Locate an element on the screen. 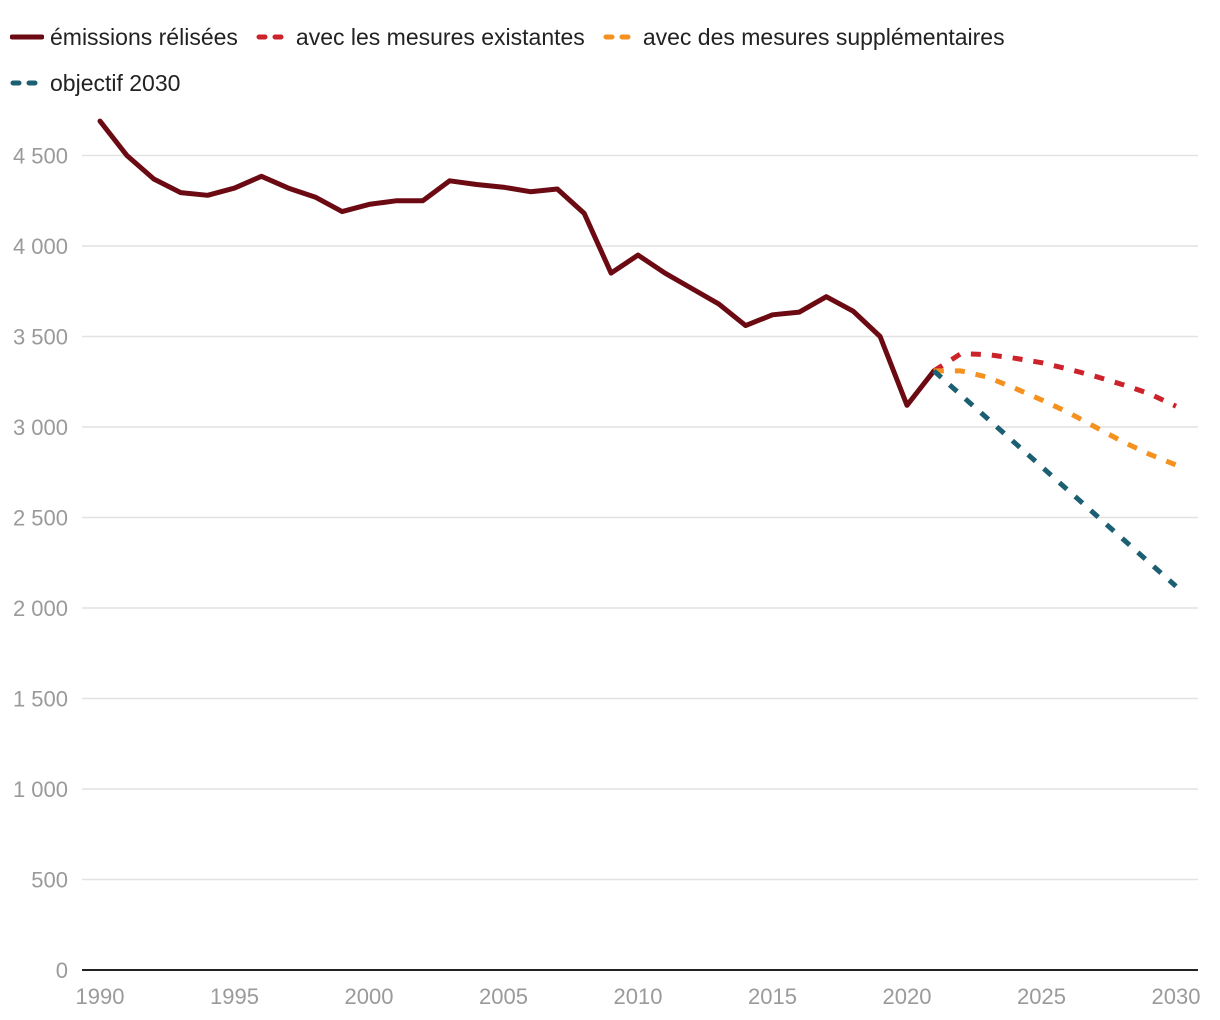  legend-label-target-2030: objectif 2030 is located at coordinates (115, 82).